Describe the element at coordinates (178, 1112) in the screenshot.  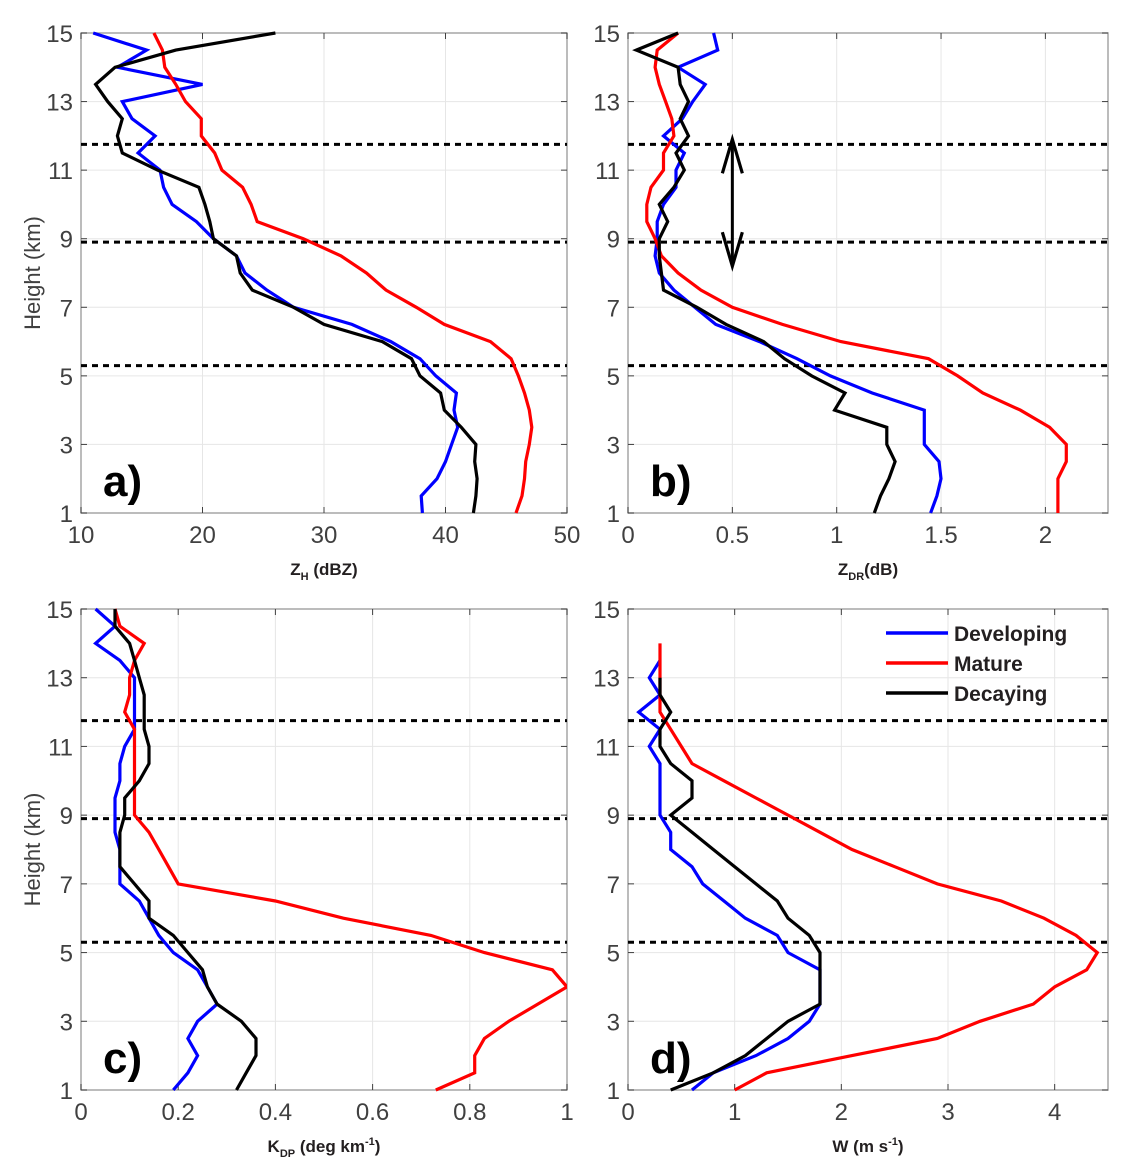
I see `x-tick-label: 0.2` at that location.